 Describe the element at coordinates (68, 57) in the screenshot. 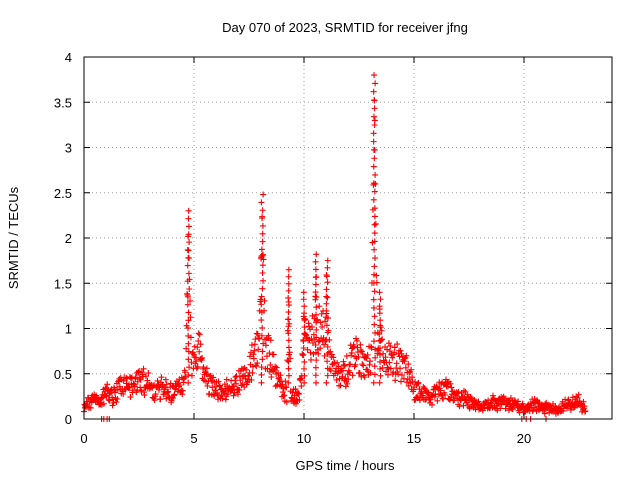

I see `y-tick-label: 4` at that location.